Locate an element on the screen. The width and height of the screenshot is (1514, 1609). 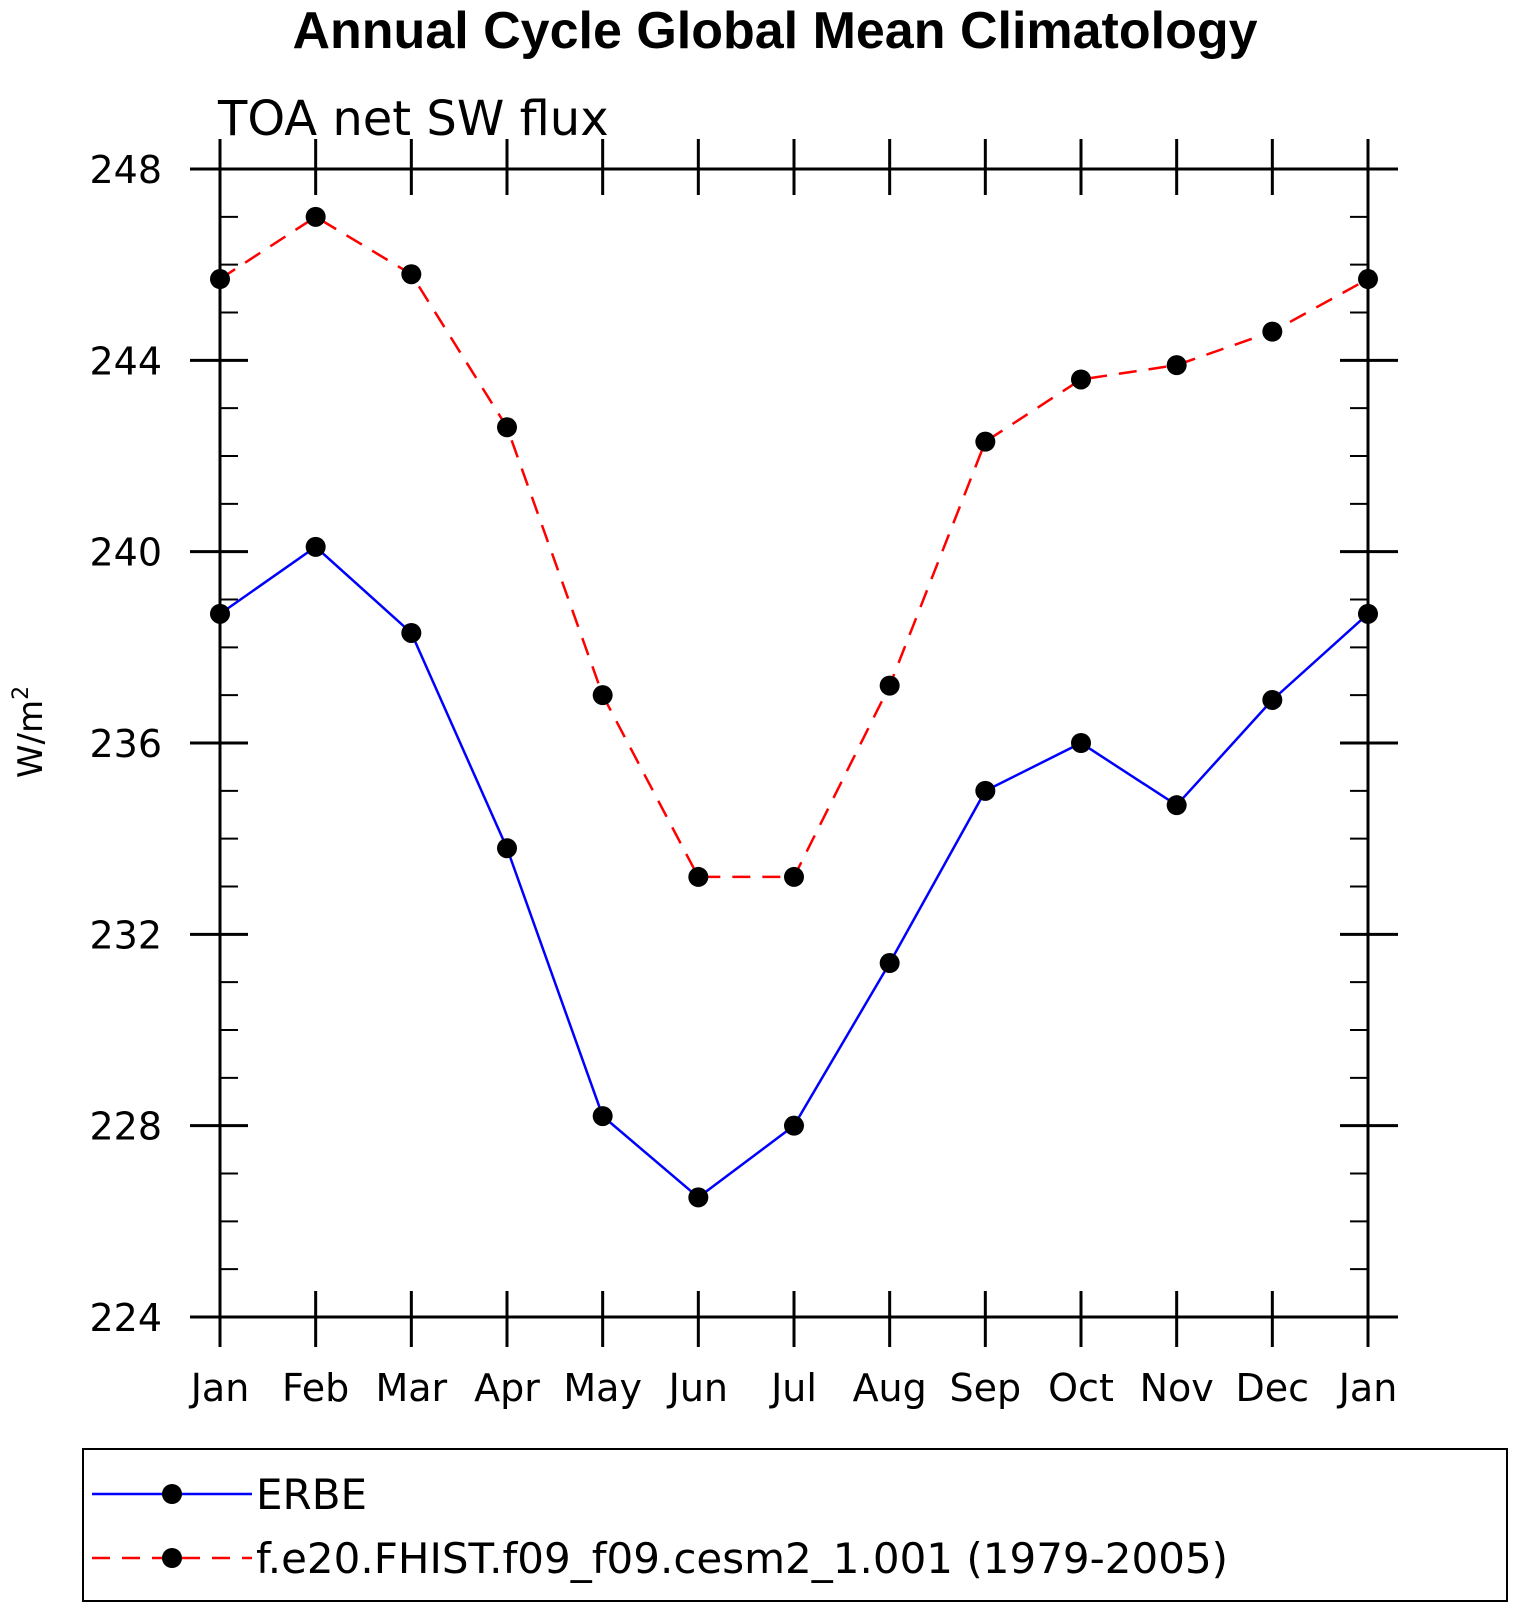
y-tick-label: 248 is located at coordinates (125, 170).